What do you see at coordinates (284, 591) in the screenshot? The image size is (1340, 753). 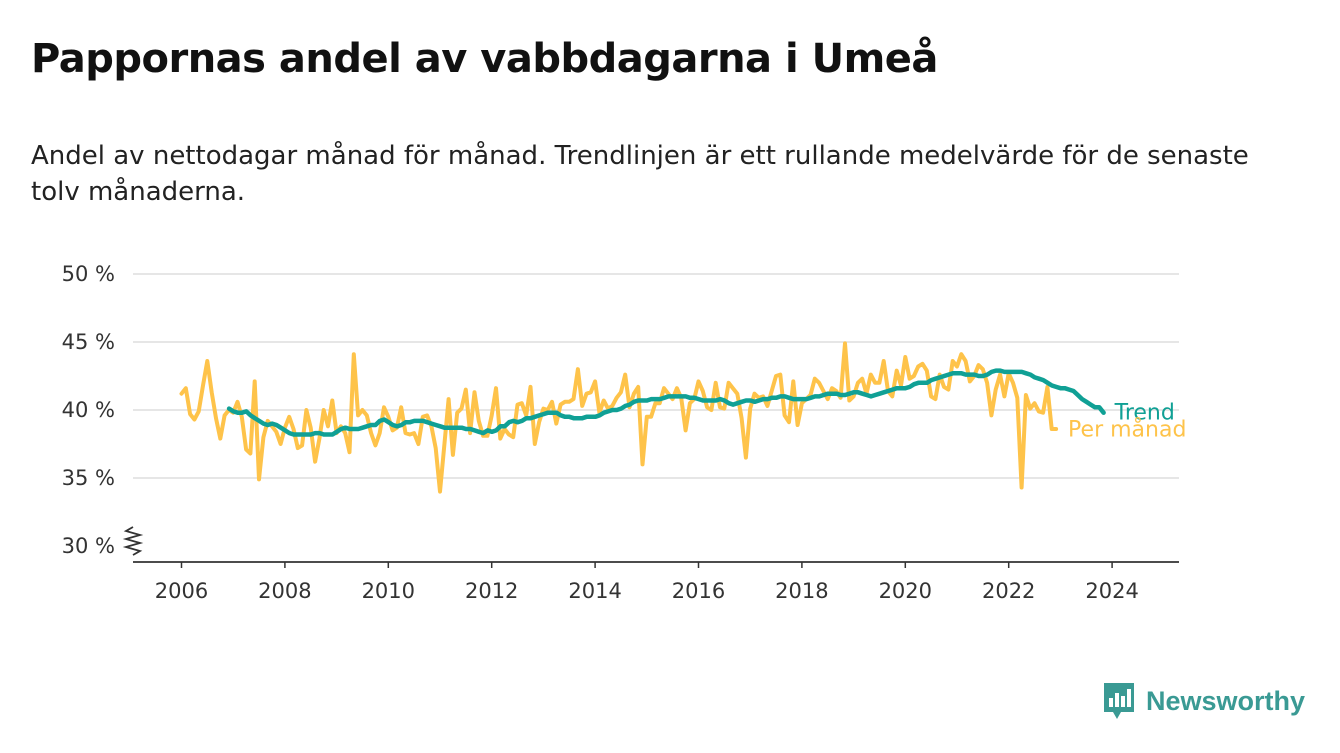 I see `x-tick-label: 2008` at bounding box center [284, 591].